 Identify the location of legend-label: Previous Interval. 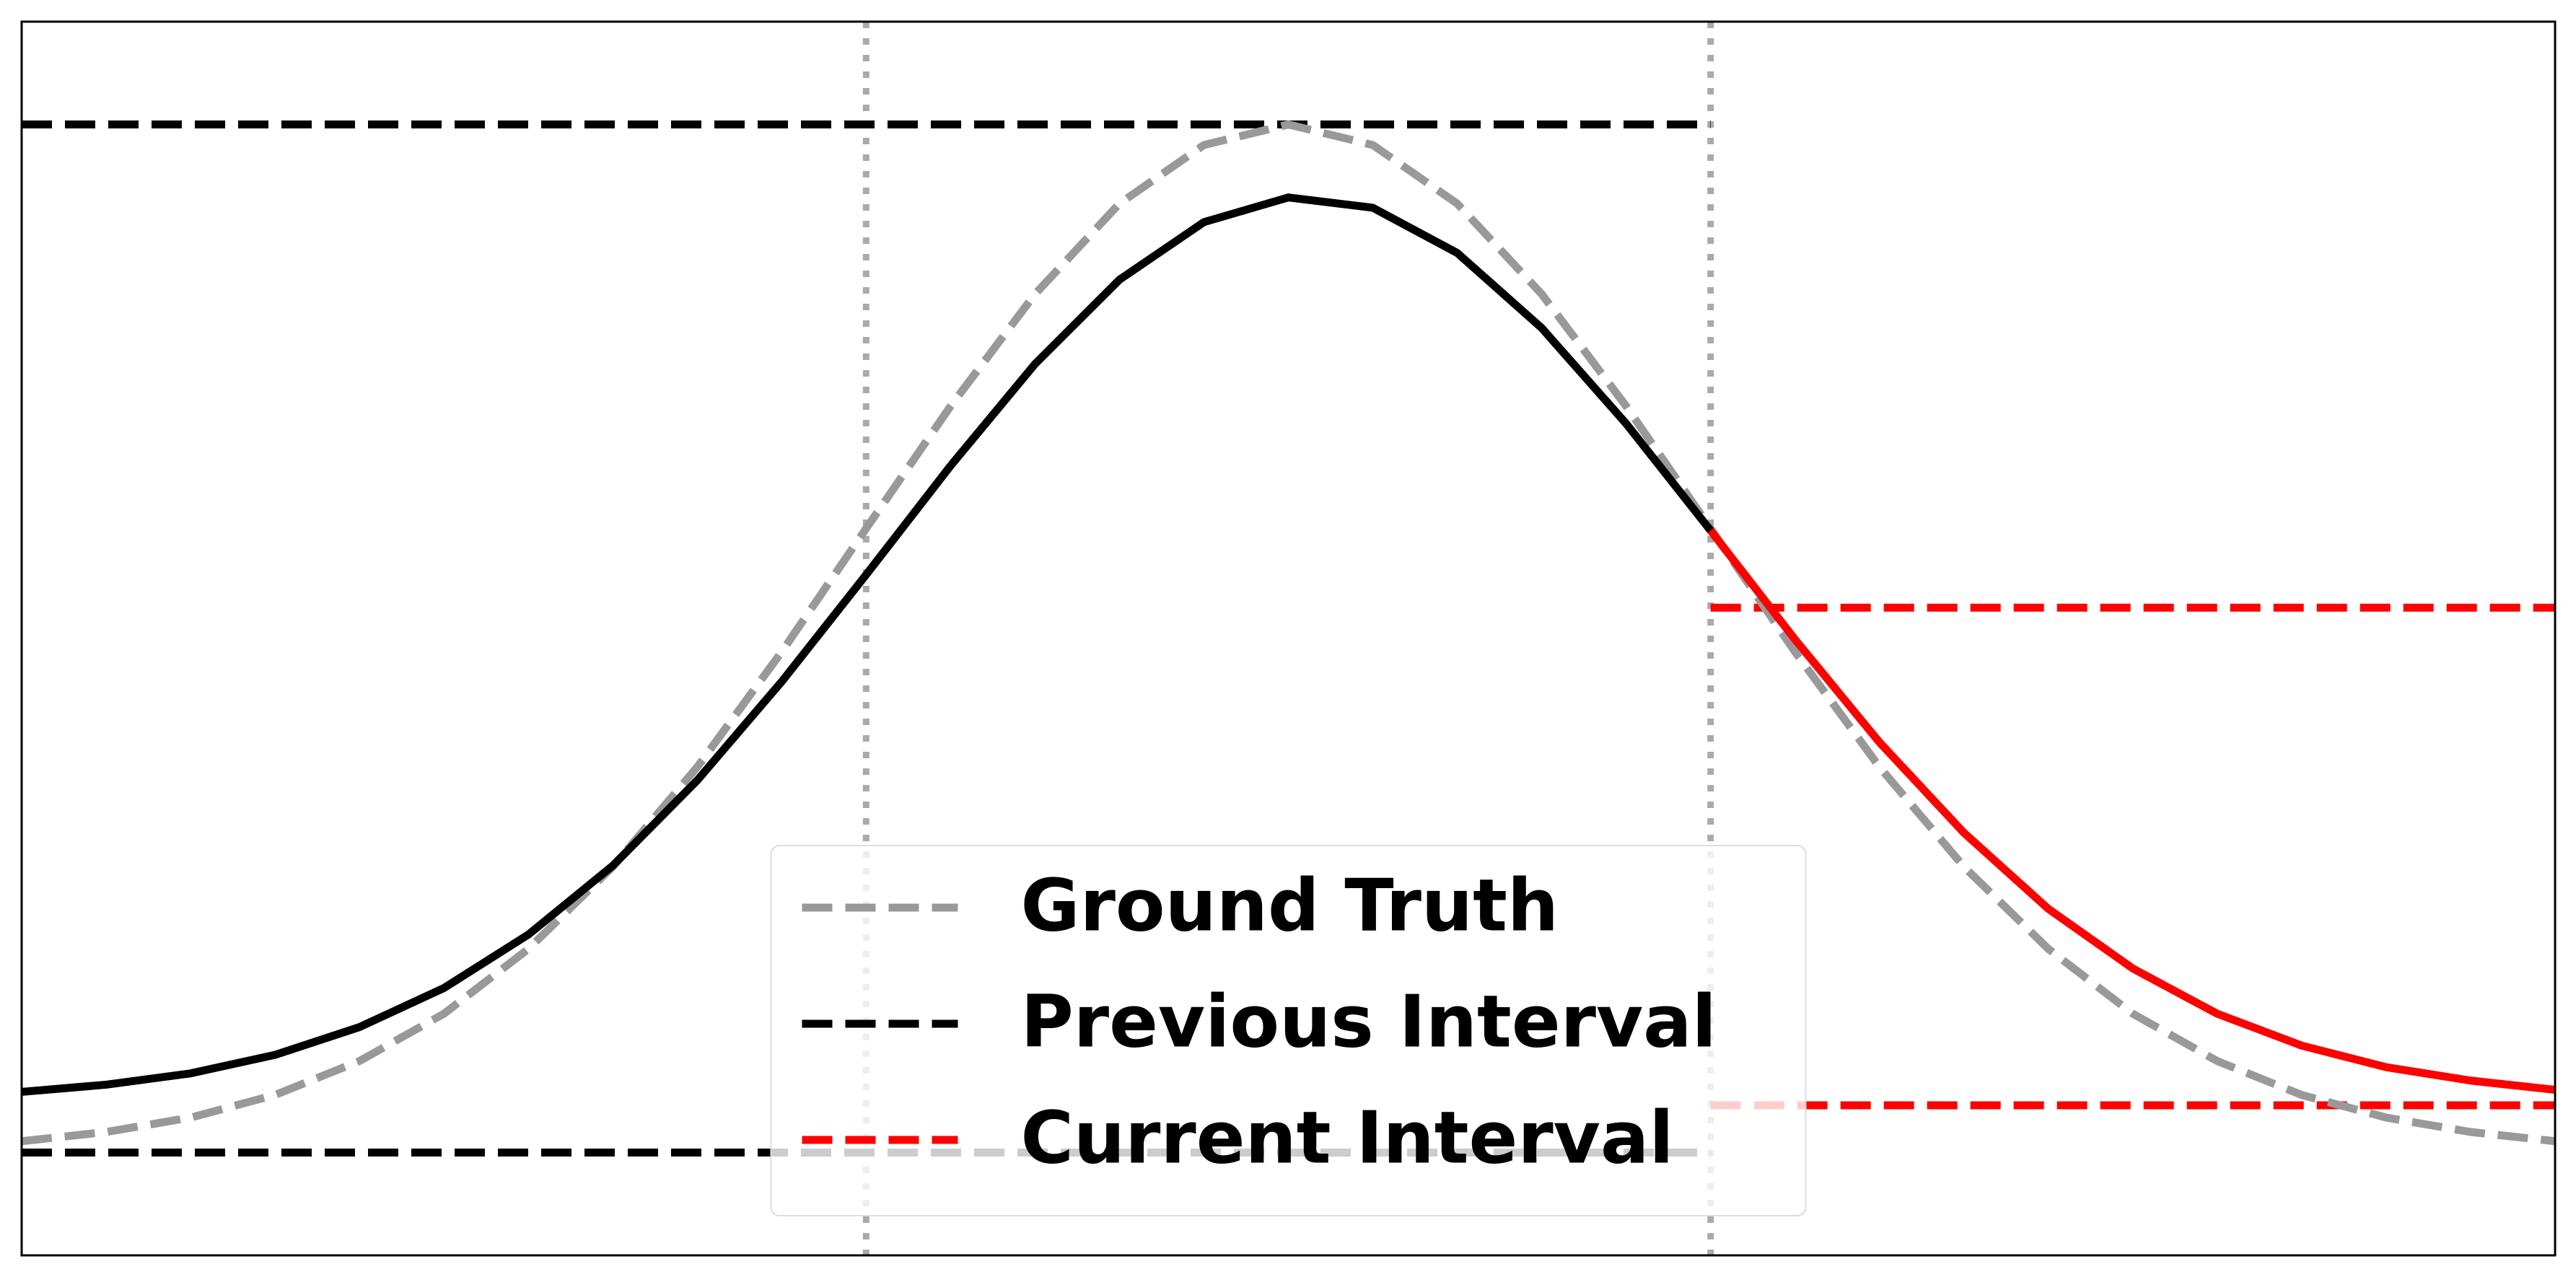
(1369, 1021).